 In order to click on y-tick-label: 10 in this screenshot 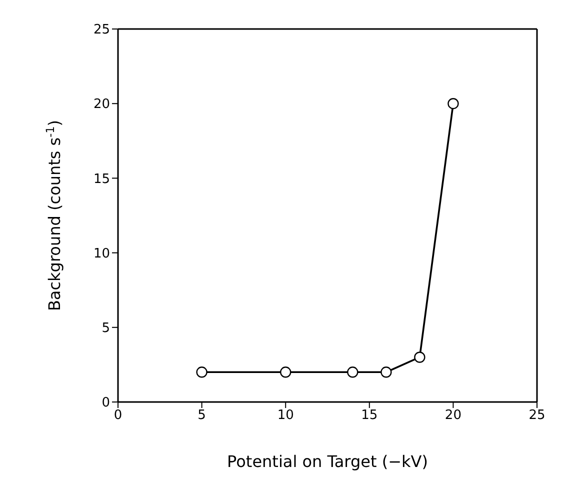, I will do `click(101, 254)`.